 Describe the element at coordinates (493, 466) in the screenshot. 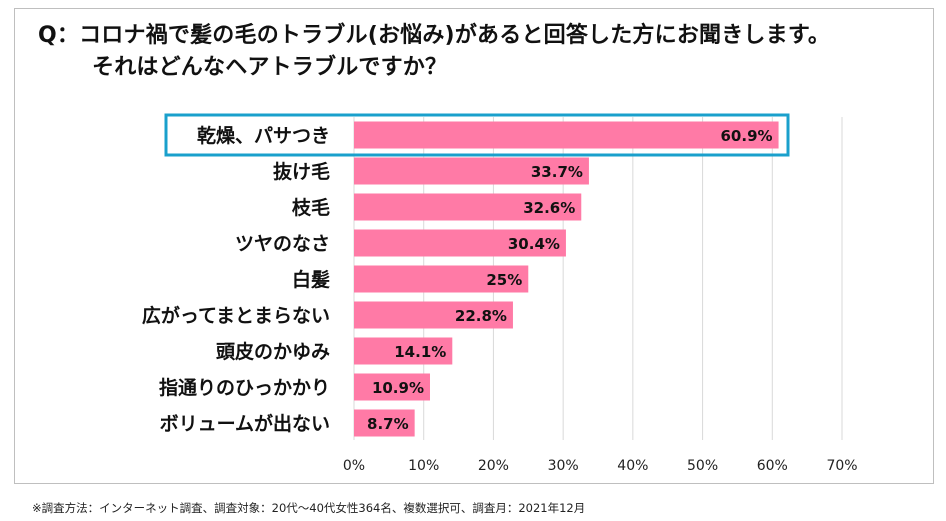

I see `x-tick-label: 20%` at that location.